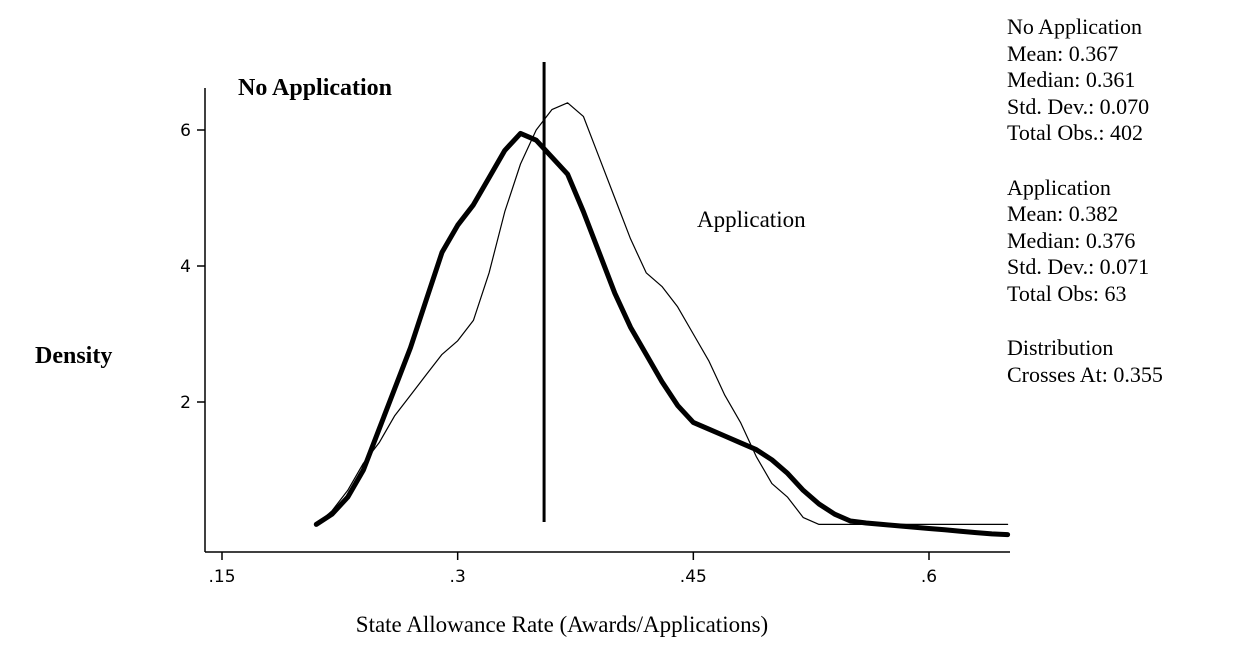 This screenshot has height=656, width=1238. I want to click on y-tick-label: 2, so click(185, 403).